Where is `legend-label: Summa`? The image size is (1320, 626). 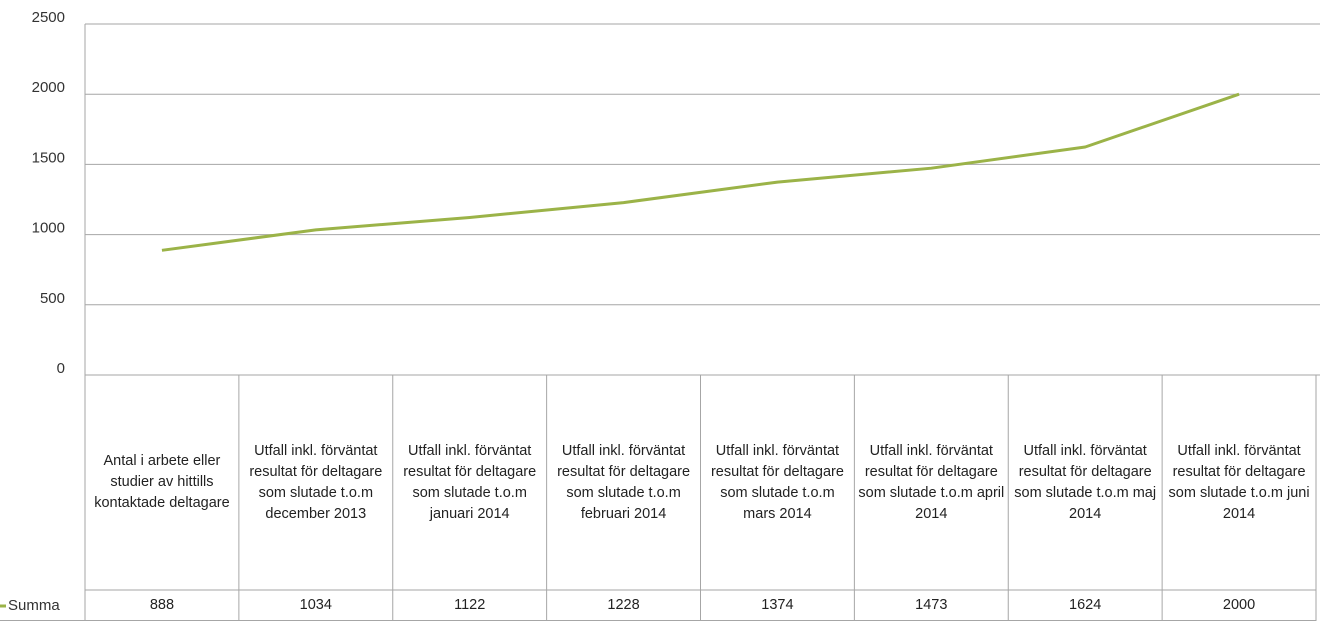 legend-label: Summa is located at coordinates (34, 605).